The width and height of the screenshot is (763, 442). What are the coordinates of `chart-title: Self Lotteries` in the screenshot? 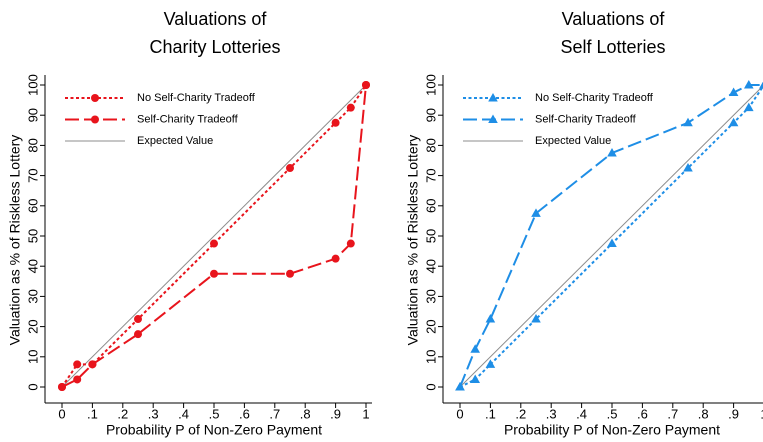 It's located at (612, 47).